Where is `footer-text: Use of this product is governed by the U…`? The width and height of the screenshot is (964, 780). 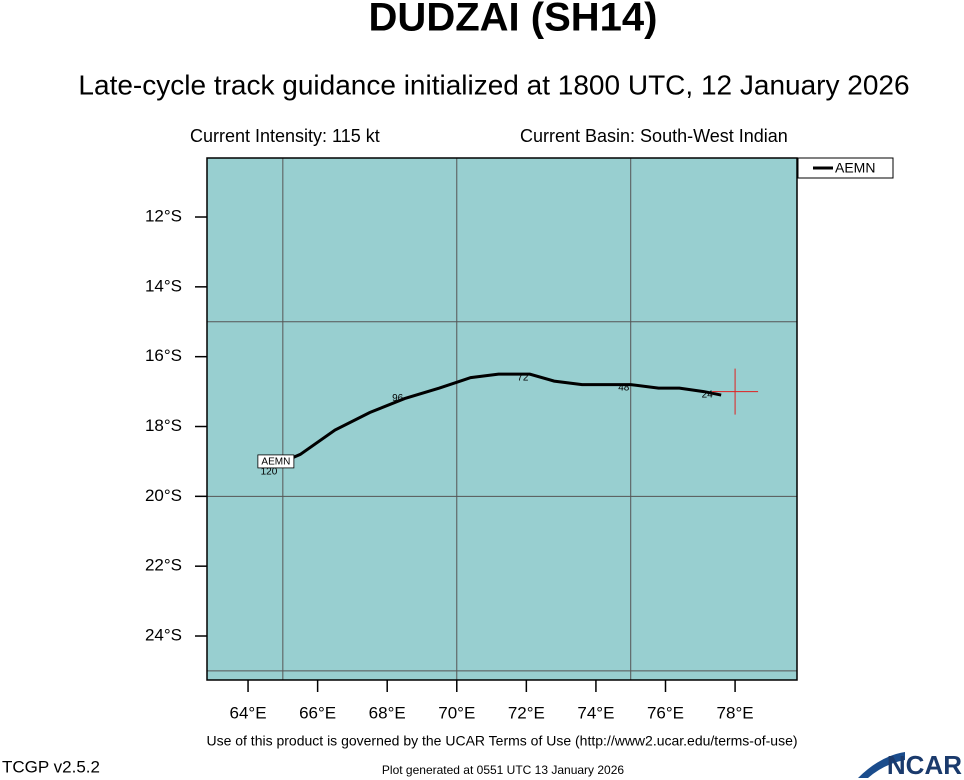 footer-text: Use of this product is governed by the U… is located at coordinates (501, 741).